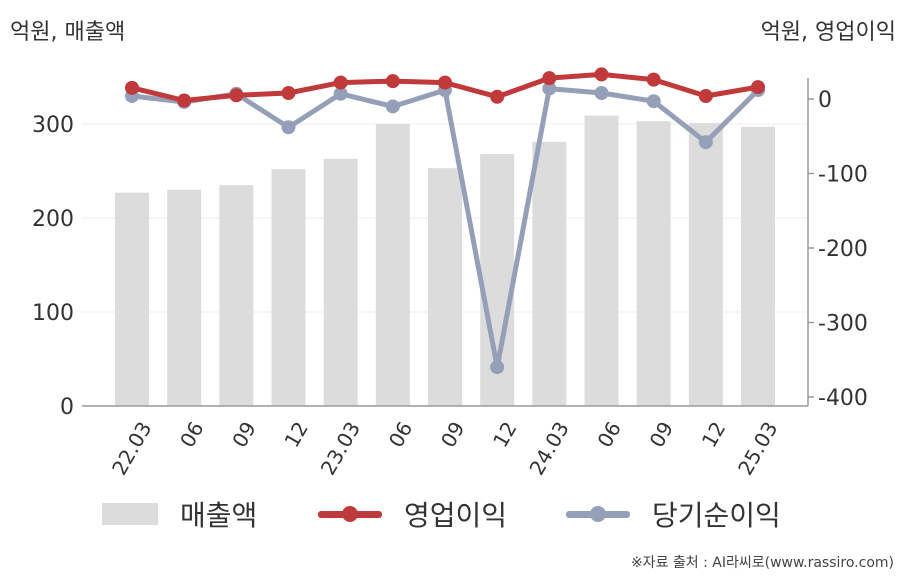 The width and height of the screenshot is (908, 580). What do you see at coordinates (843, 324) in the screenshot?
I see `right-tick-label--300: -300` at bounding box center [843, 324].